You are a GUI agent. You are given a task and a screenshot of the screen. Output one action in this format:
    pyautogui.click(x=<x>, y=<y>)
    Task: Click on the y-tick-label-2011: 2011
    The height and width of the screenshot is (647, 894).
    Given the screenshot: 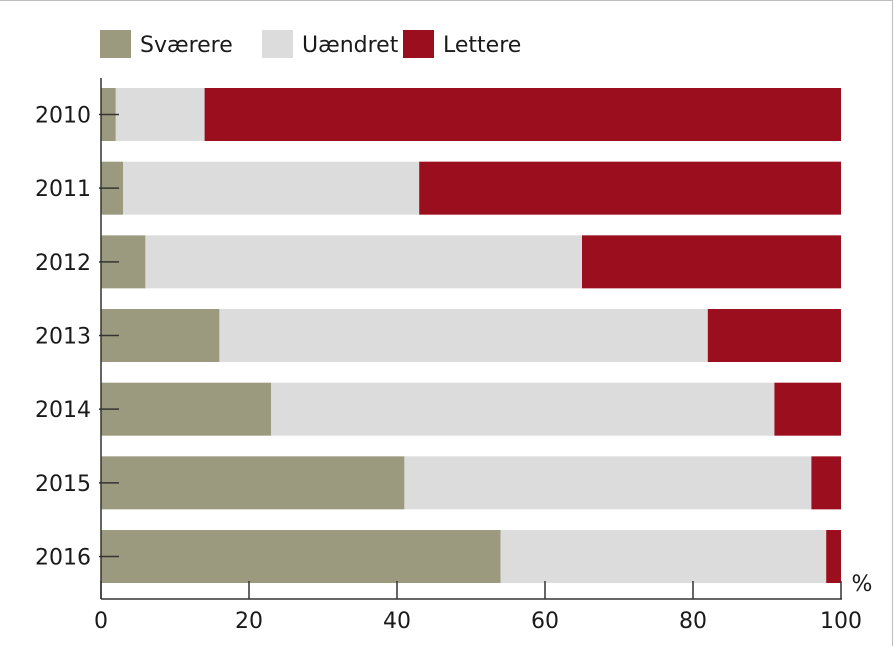 What is the action you would take?
    pyautogui.click(x=63, y=189)
    